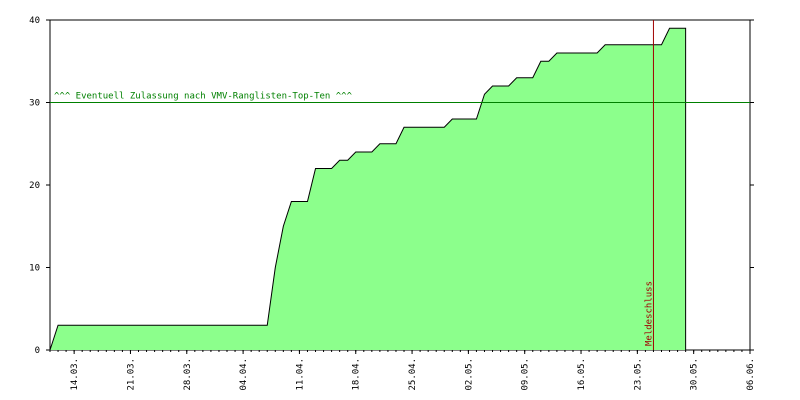 The height and width of the screenshot is (400, 800). I want to click on x-tick-label: 14.03., so click(75, 374).